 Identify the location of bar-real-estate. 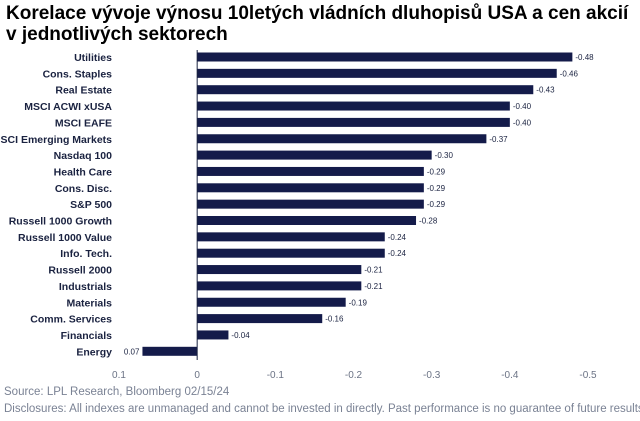
(365, 90).